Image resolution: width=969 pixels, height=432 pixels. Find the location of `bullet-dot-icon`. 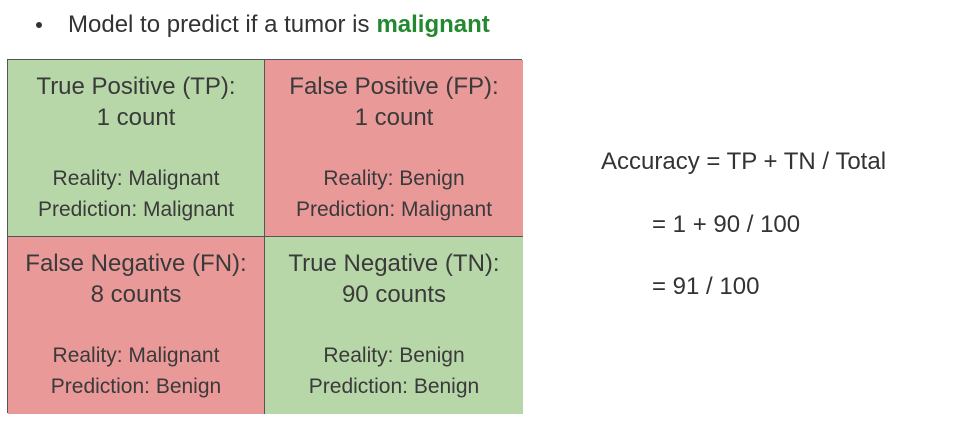

bullet-dot-icon is located at coordinates (39, 25).